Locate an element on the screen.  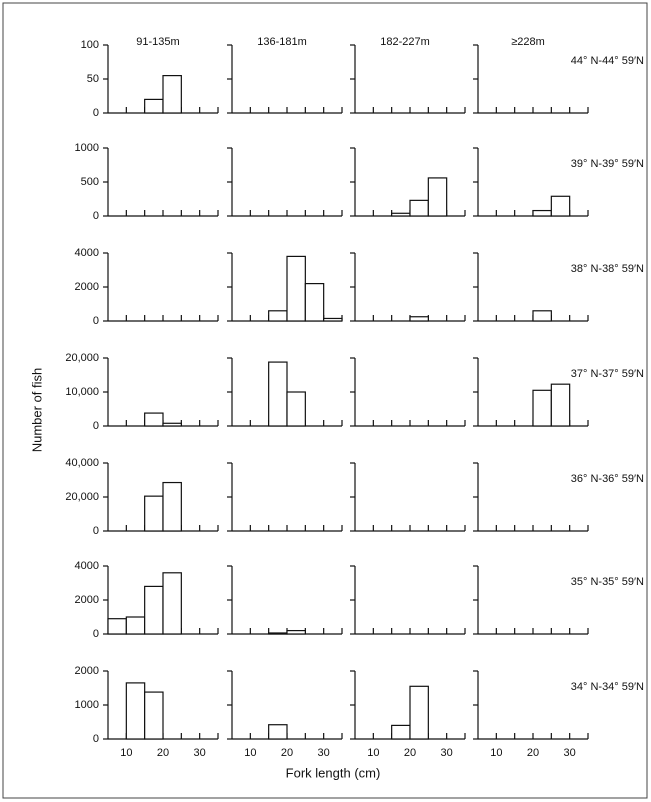
row-label: 38° N-38° 59′N is located at coordinates (607, 269).